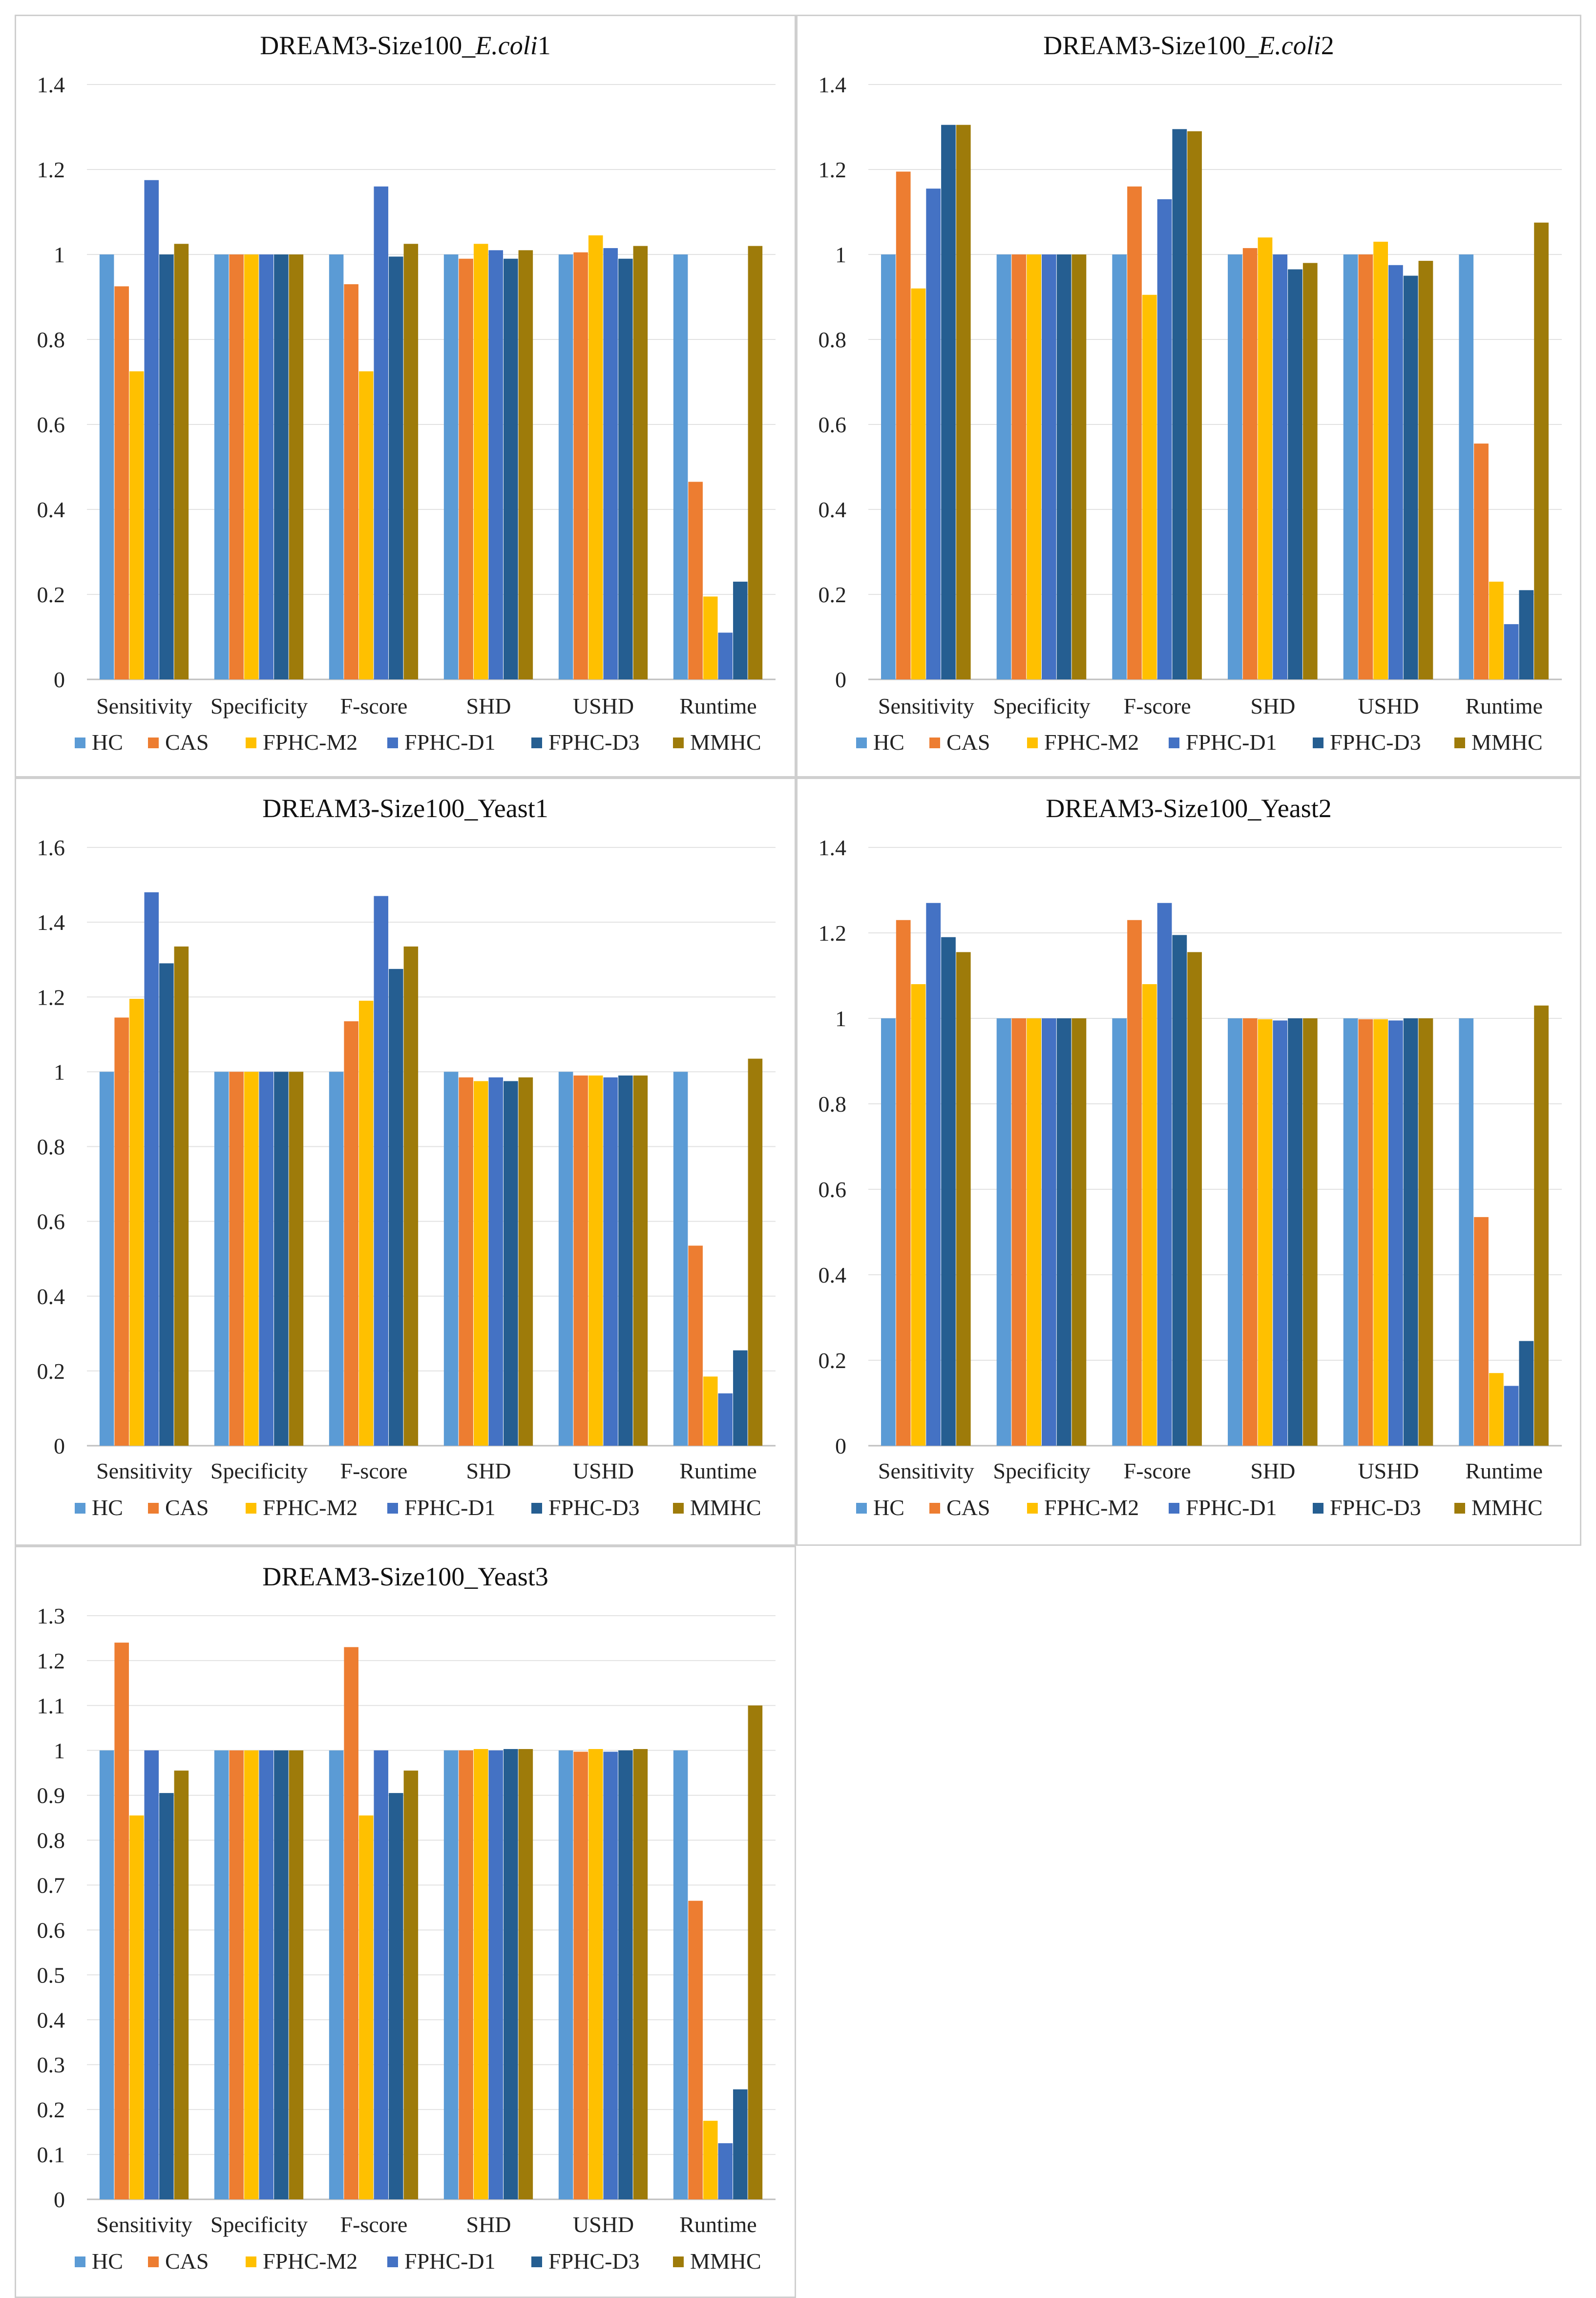  Describe the element at coordinates (1425, 1232) in the screenshot. I see `bar-mmhc-ushd` at that location.